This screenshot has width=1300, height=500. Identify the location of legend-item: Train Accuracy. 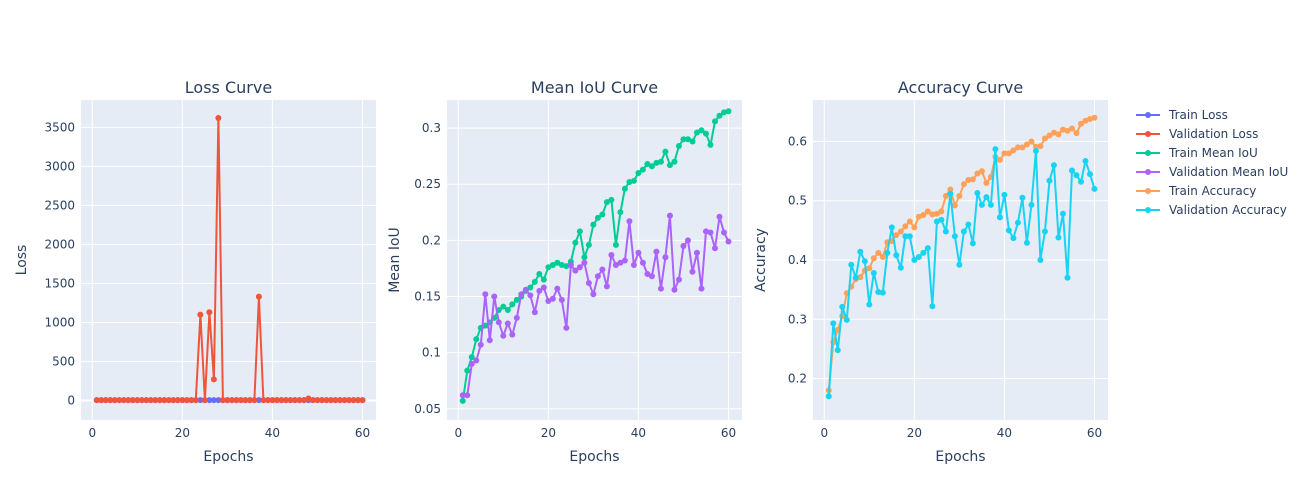
(1196, 191).